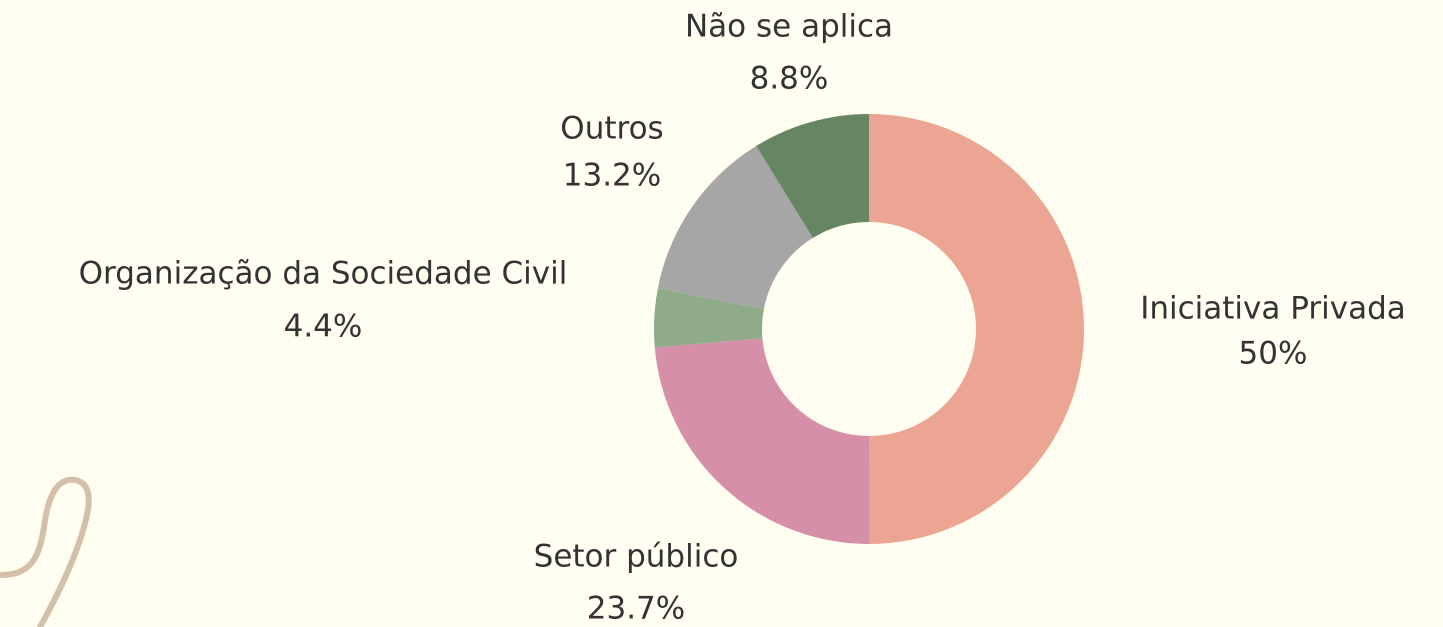 This screenshot has width=1443, height=627. I want to click on slice-label: Outros, so click(611, 129).